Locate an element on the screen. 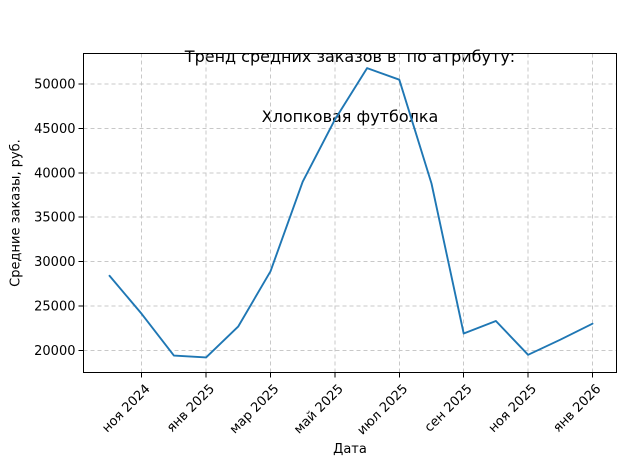 The image size is (628, 470). x-tick-label: янв 2025 is located at coordinates (191, 409).